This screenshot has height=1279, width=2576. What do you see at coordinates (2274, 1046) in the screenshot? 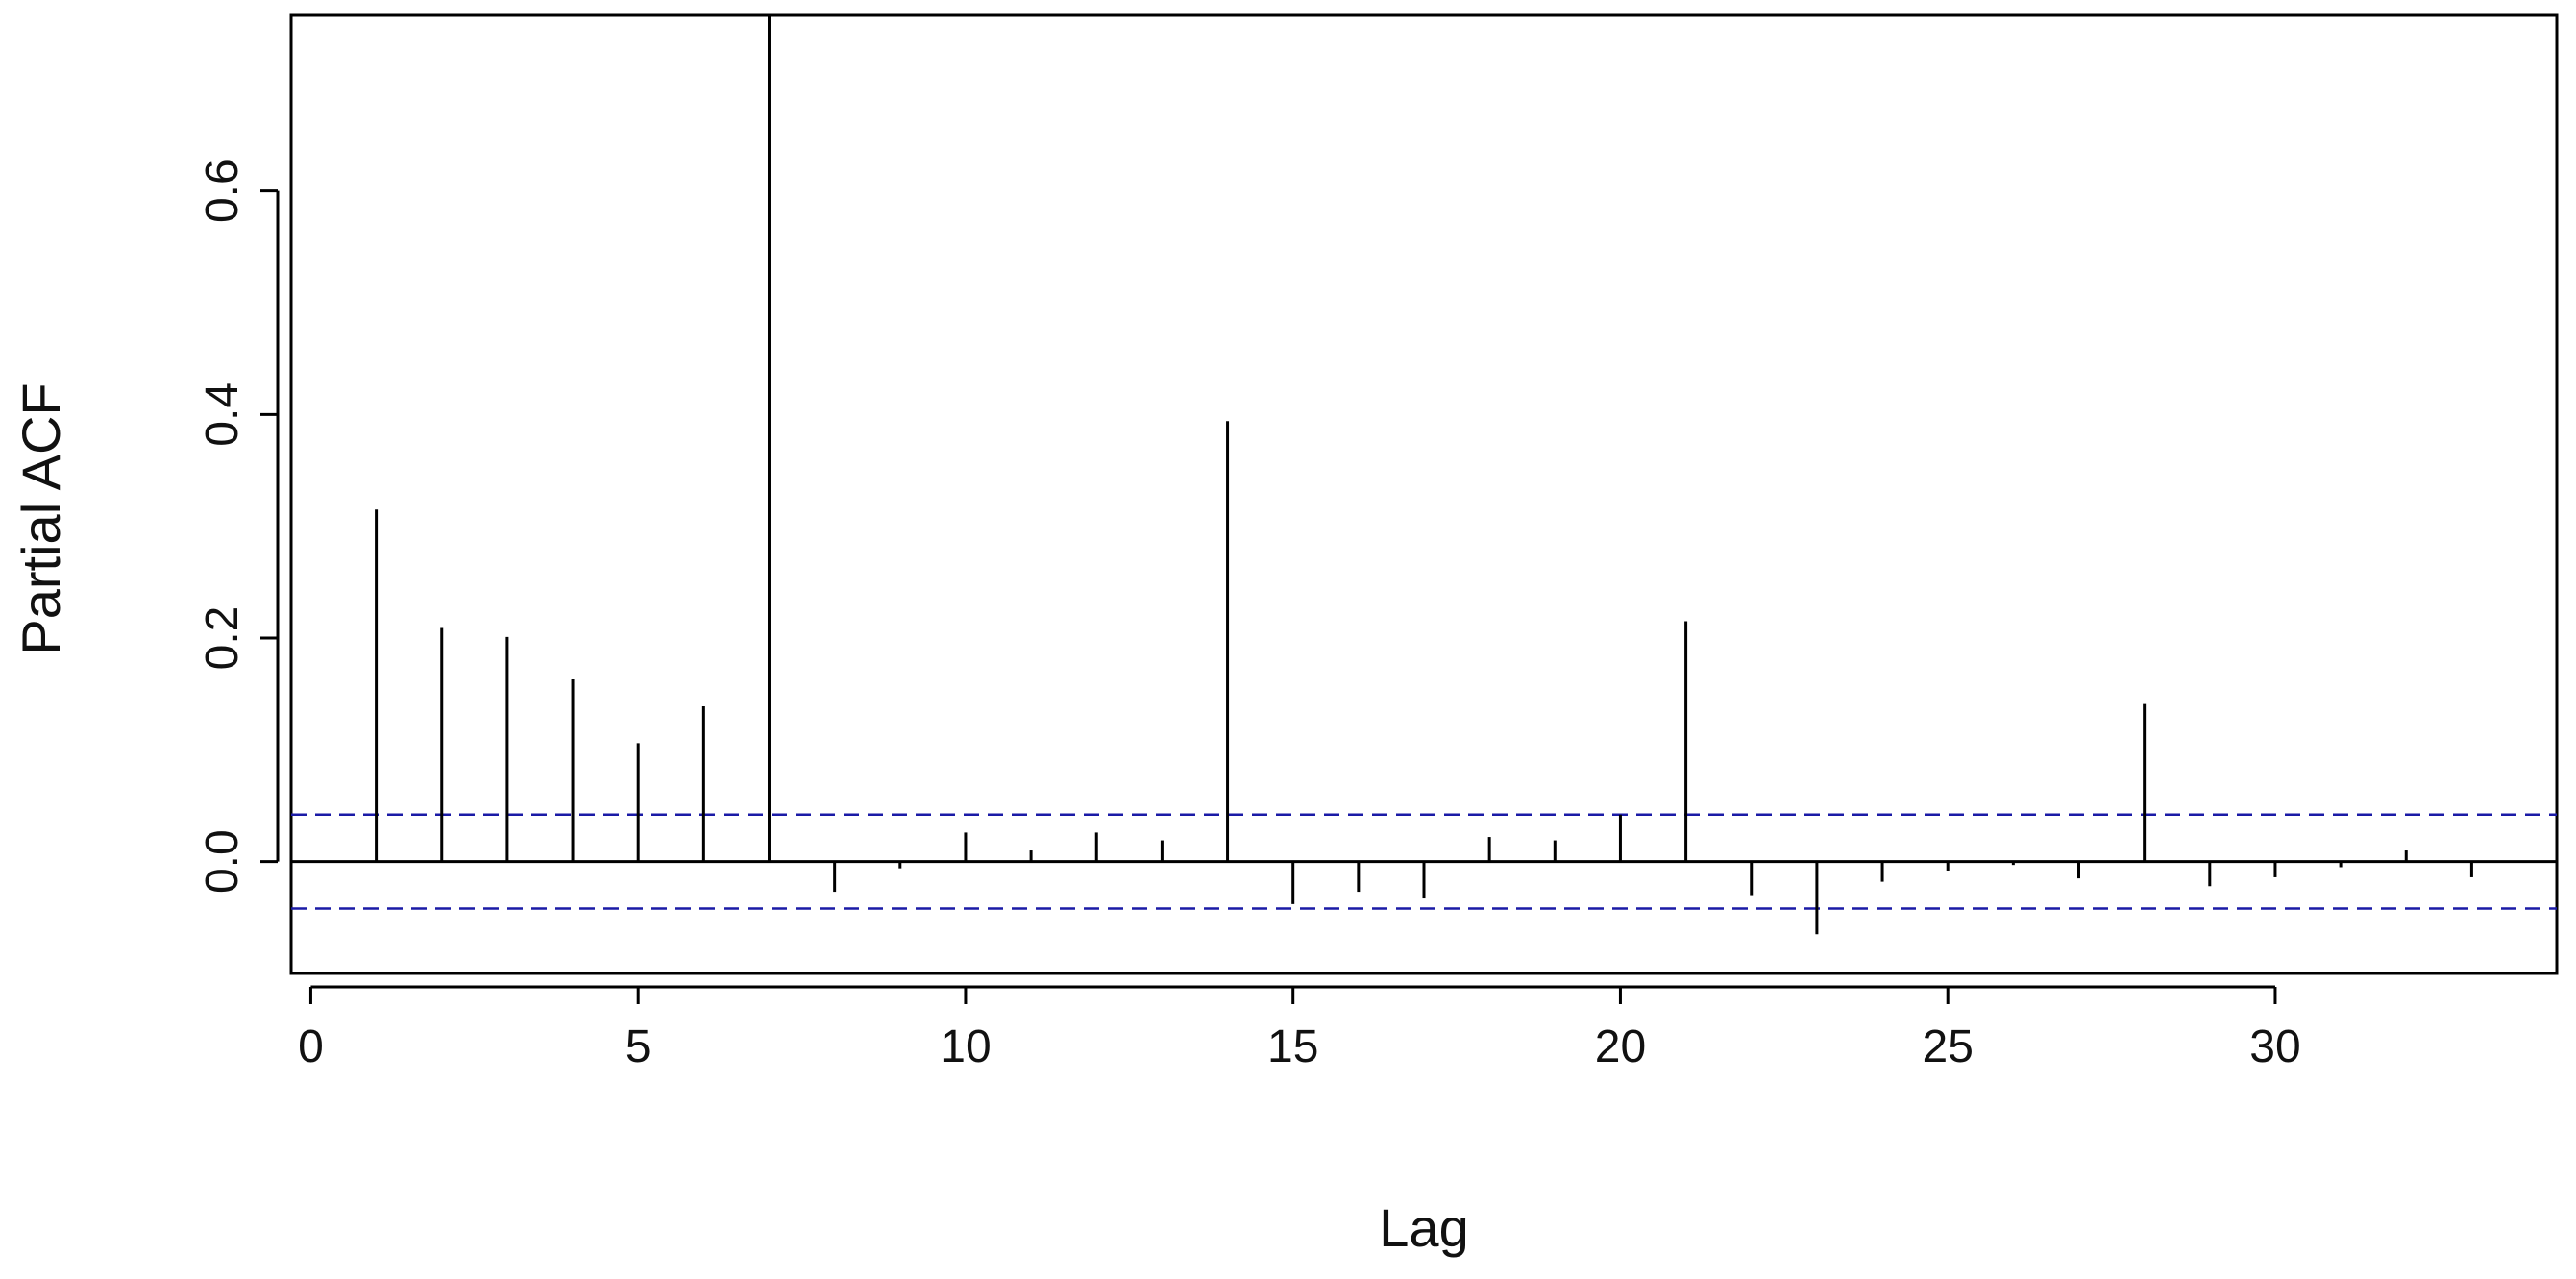
I see `x-tick-label: 30` at bounding box center [2274, 1046].